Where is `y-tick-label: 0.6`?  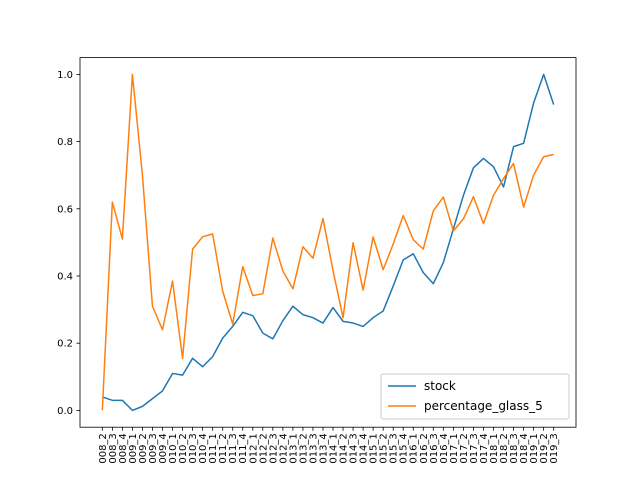 y-tick-label: 0.6 is located at coordinates (65, 209).